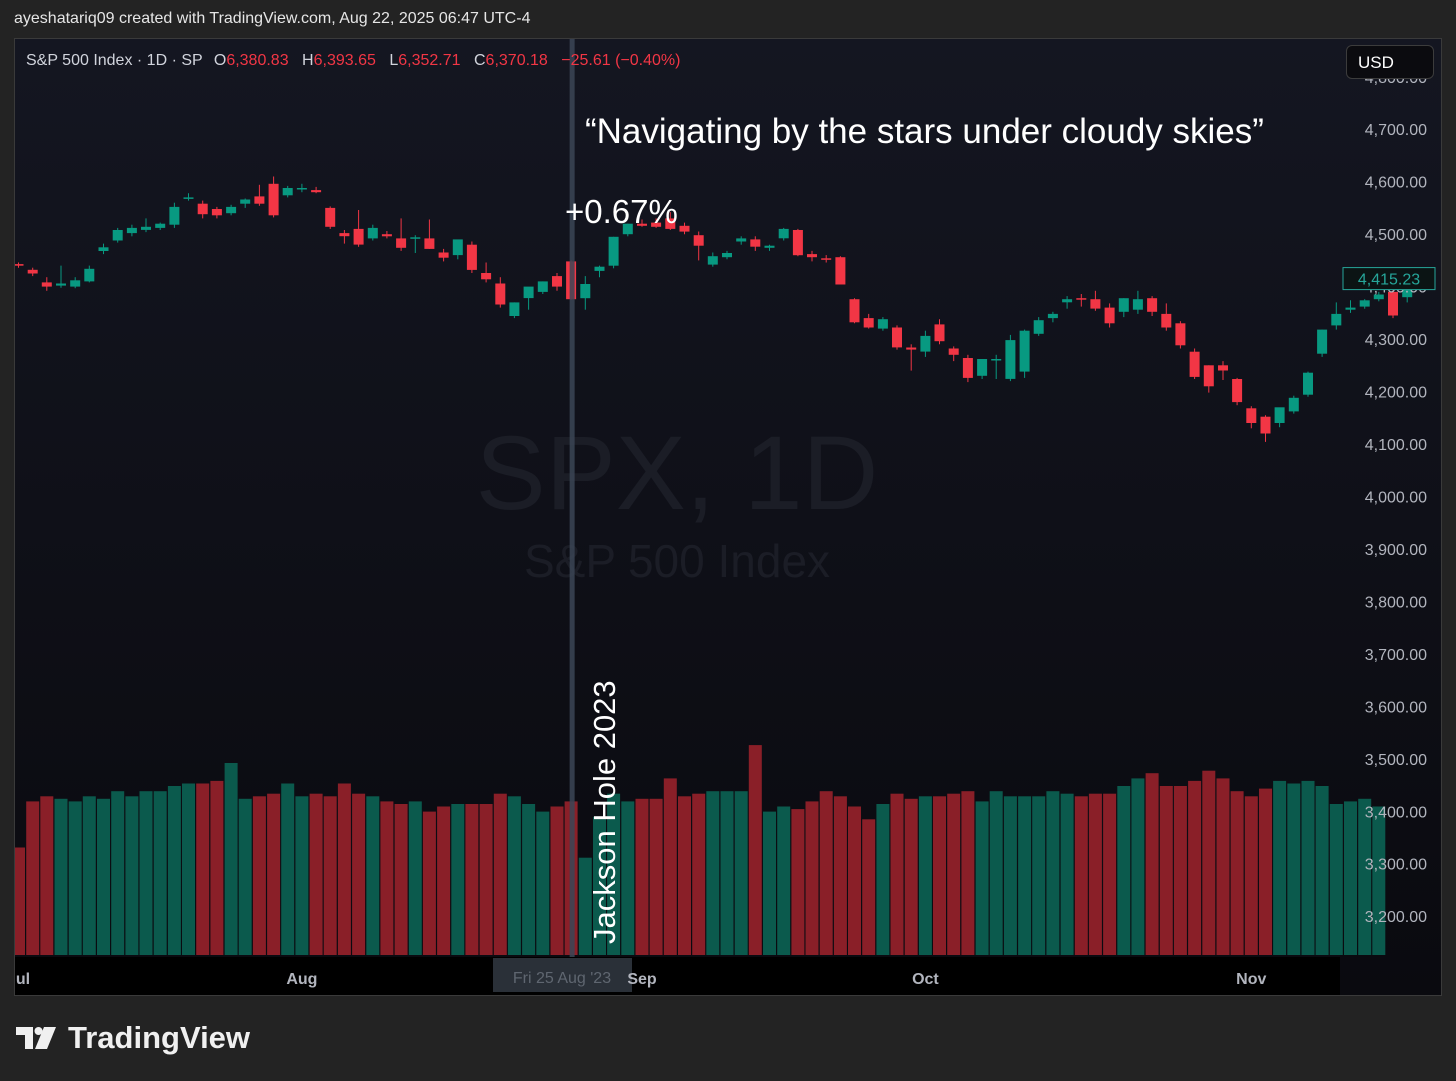 The image size is (1456, 1081). What do you see at coordinates (429, 60) in the screenshot?
I see `low-value: 6,352.71` at bounding box center [429, 60].